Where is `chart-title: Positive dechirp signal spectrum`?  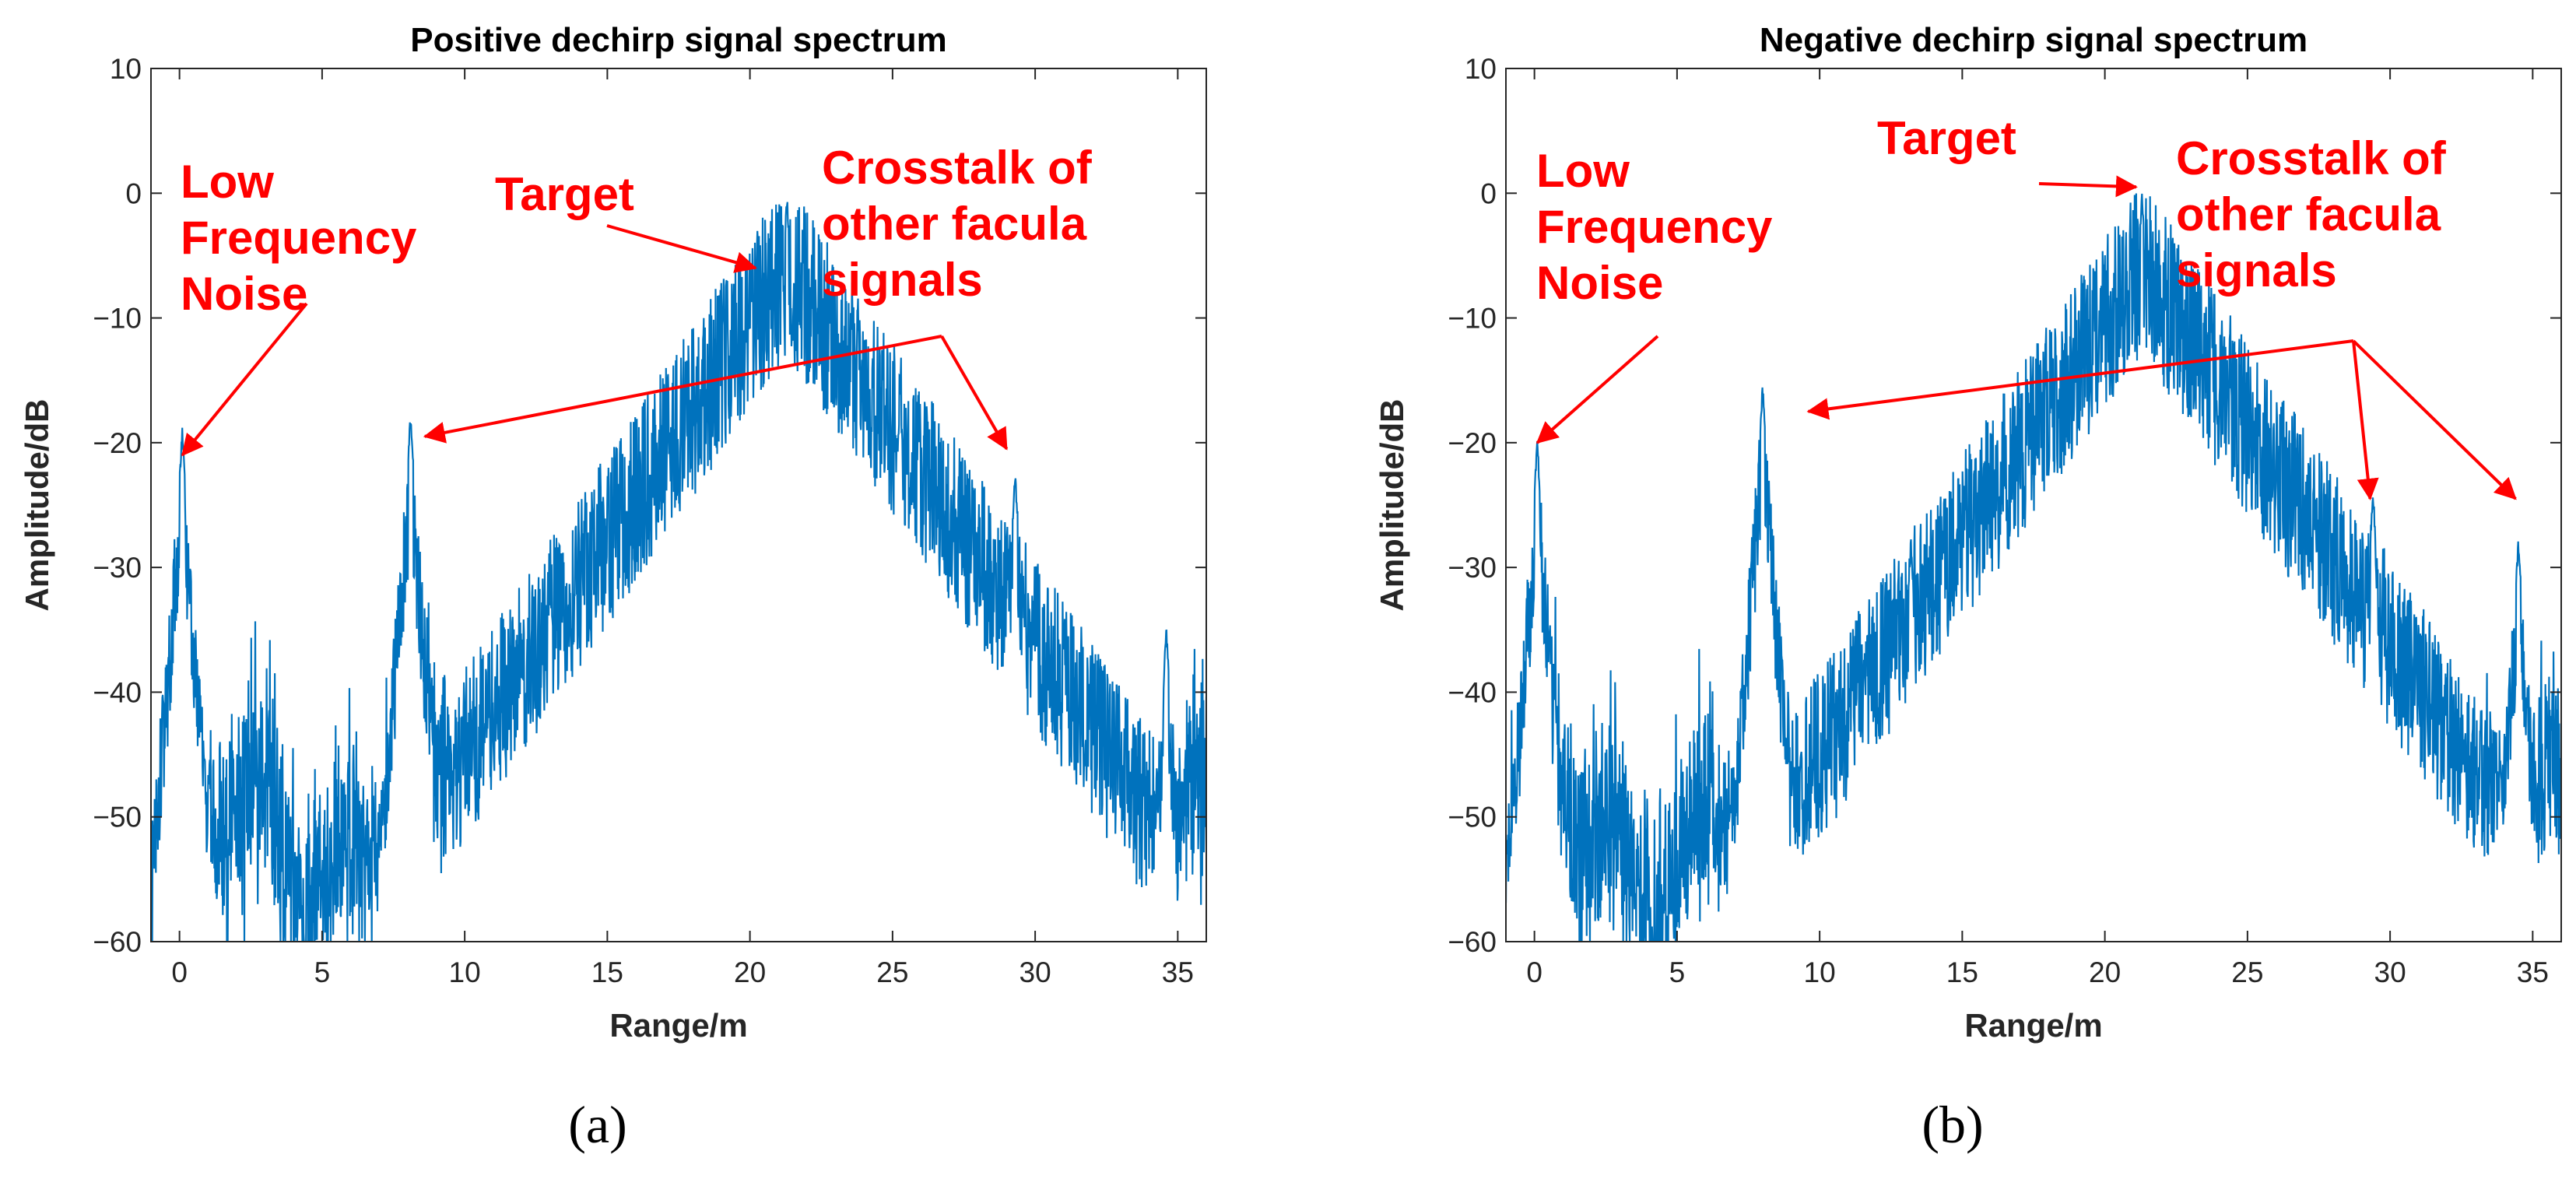
chart-title: Positive dechirp signal spectrum is located at coordinates (679, 40).